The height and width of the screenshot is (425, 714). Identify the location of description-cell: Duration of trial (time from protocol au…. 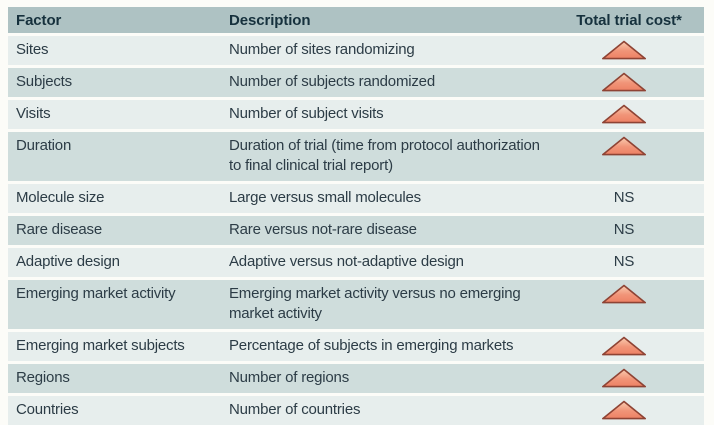
(384, 155).